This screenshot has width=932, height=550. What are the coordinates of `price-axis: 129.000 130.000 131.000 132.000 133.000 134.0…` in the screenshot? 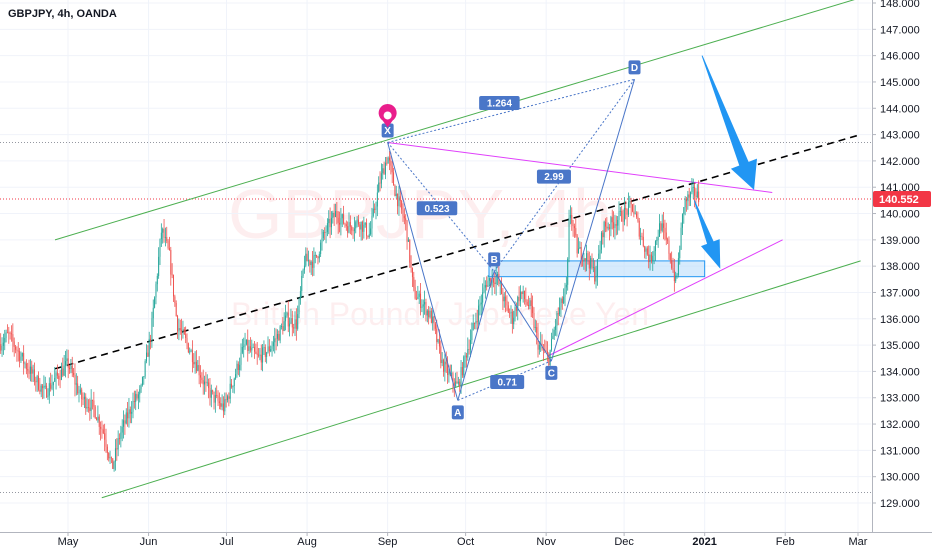 It's located at (896, 255).